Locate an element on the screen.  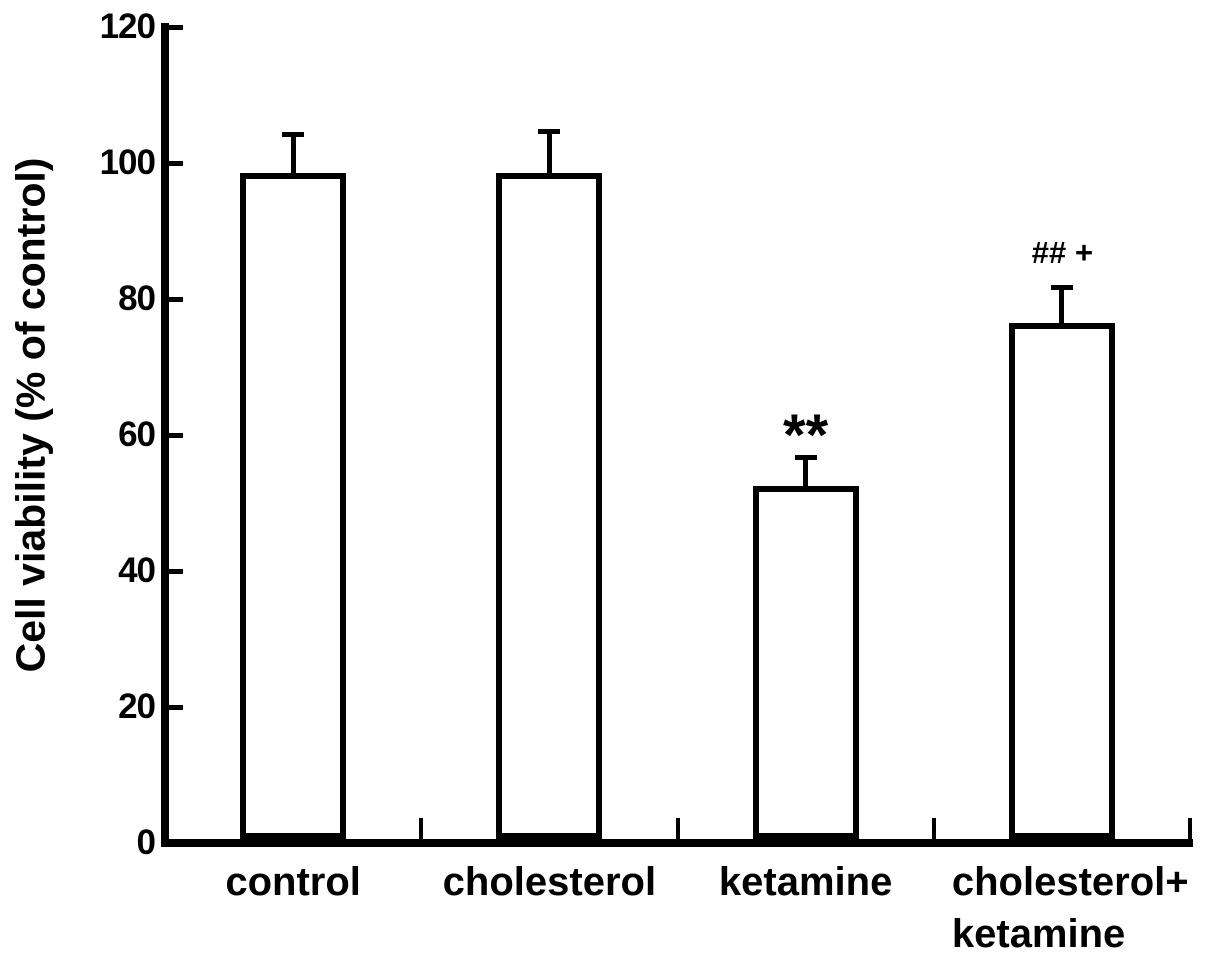
x-category-label: cholesterol+ ketamine is located at coordinates (1070, 908).